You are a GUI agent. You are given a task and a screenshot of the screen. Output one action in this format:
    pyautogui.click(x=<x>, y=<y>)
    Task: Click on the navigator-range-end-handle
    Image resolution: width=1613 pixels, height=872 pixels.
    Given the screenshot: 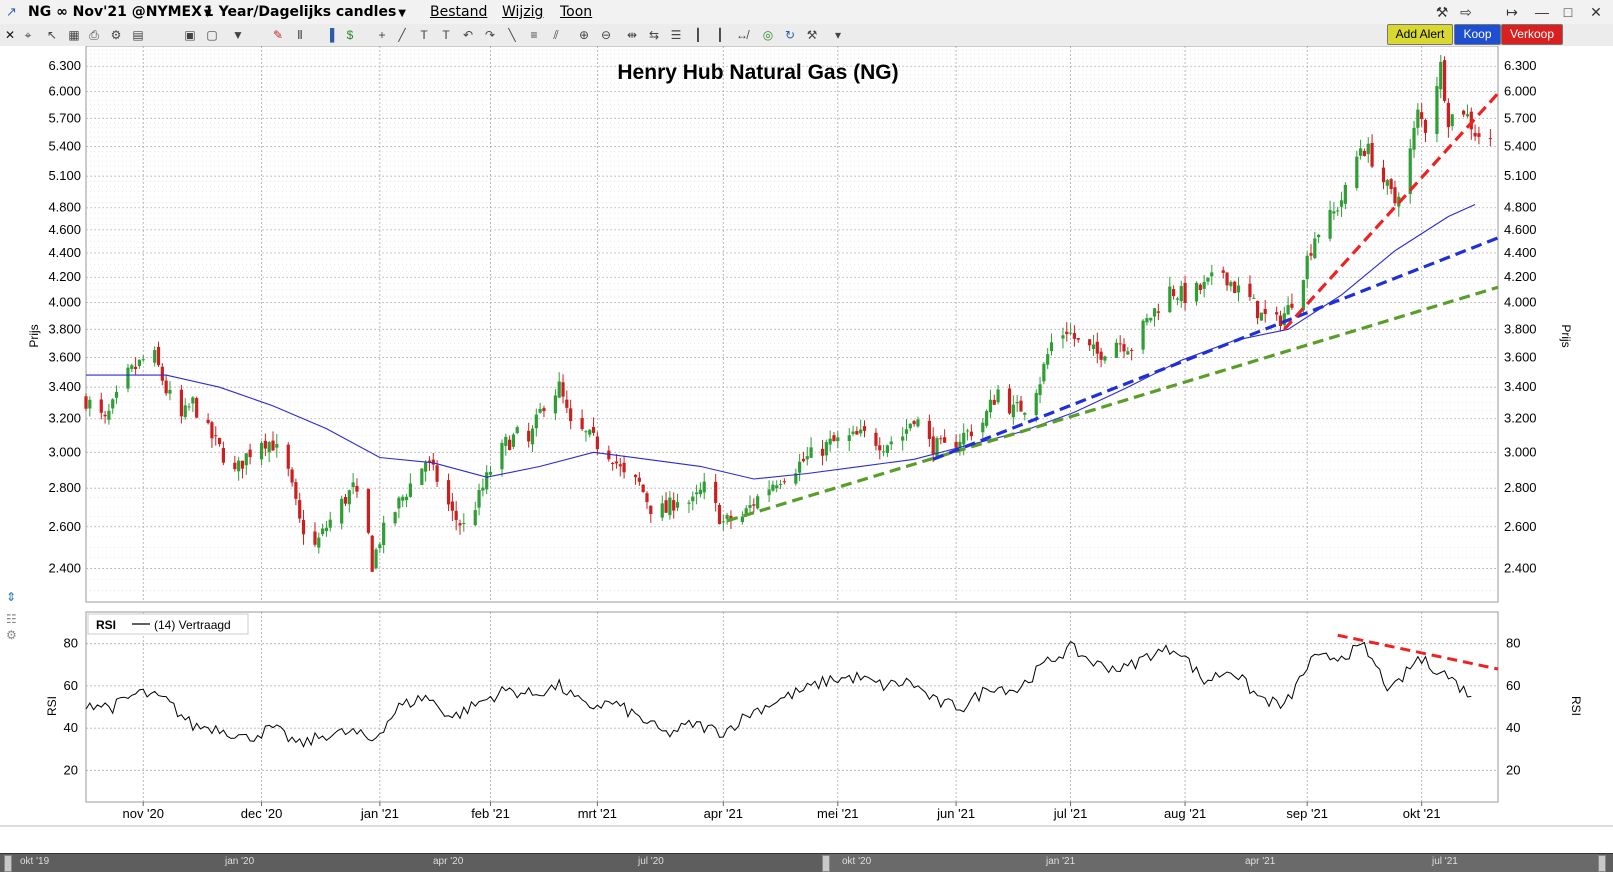 What is the action you would take?
    pyautogui.click(x=1602, y=863)
    